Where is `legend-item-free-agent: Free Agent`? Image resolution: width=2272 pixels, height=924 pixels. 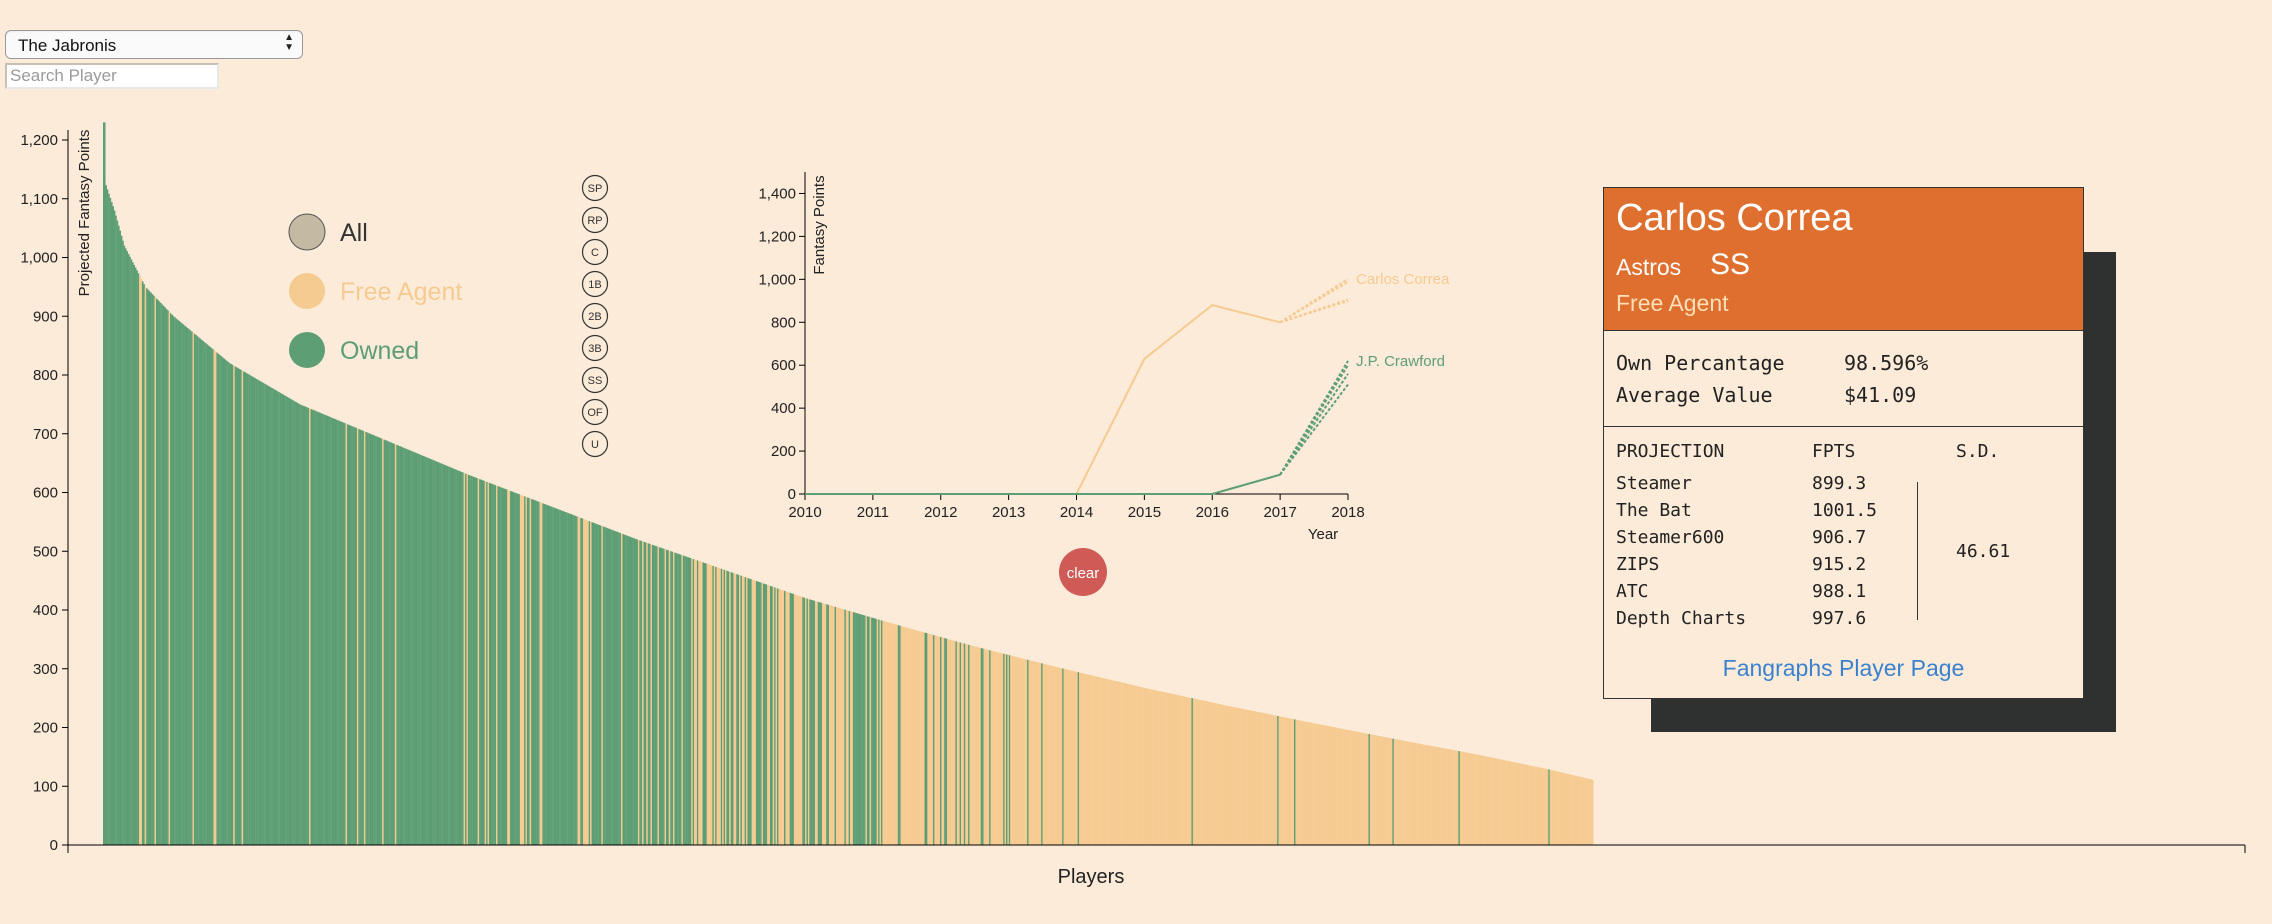
legend-item-free-agent: Free Agent is located at coordinates (375, 291).